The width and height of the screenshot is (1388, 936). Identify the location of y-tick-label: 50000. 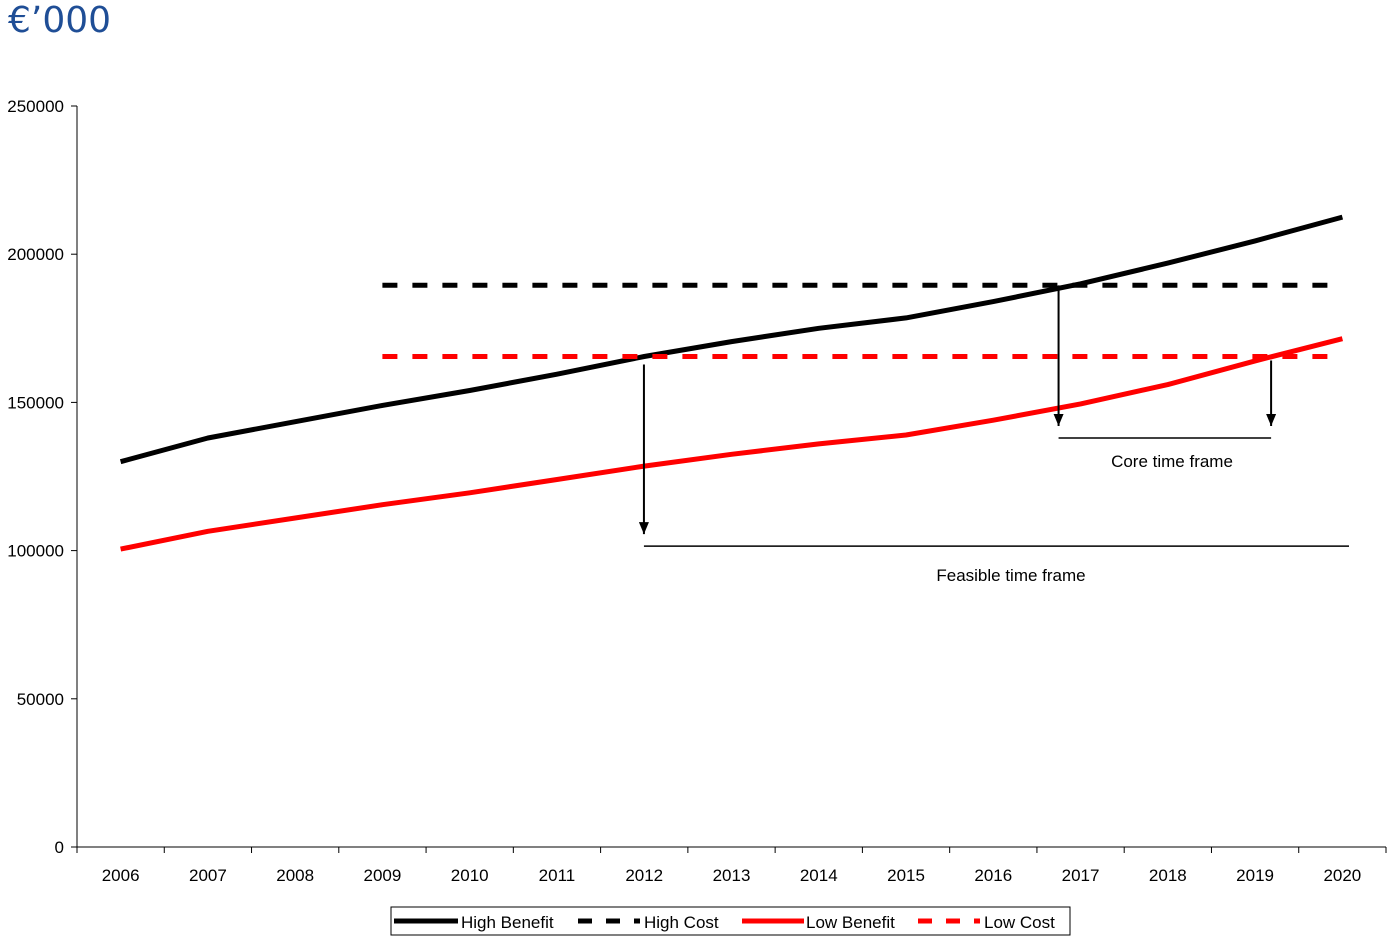
(40, 699).